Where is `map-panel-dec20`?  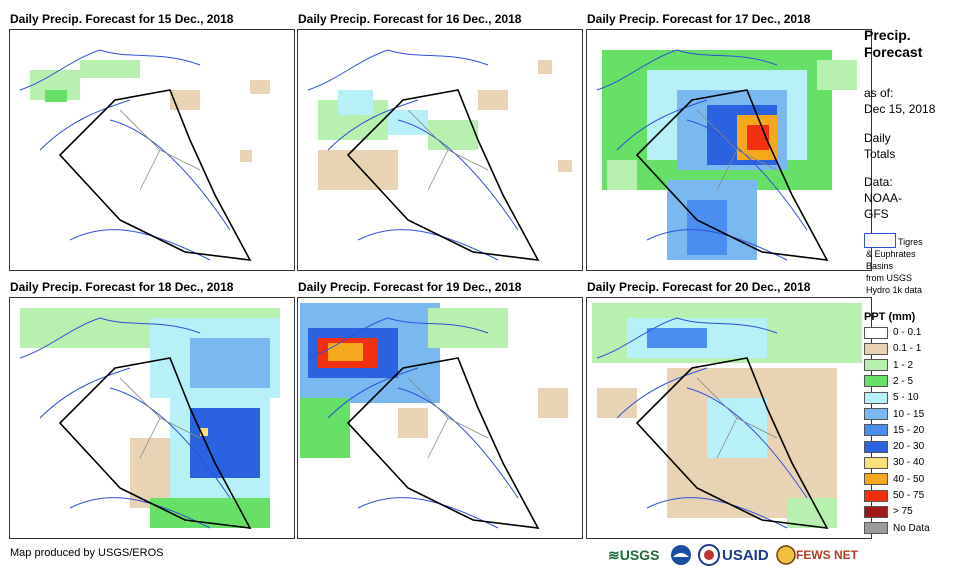
map-panel-dec20 is located at coordinates (729, 418).